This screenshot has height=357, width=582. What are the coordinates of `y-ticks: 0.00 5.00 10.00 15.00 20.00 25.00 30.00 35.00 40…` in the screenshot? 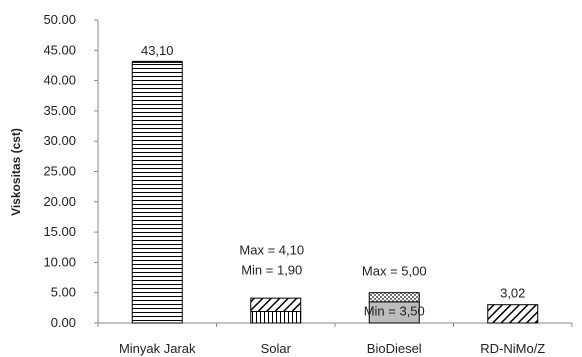 It's located at (70, 171).